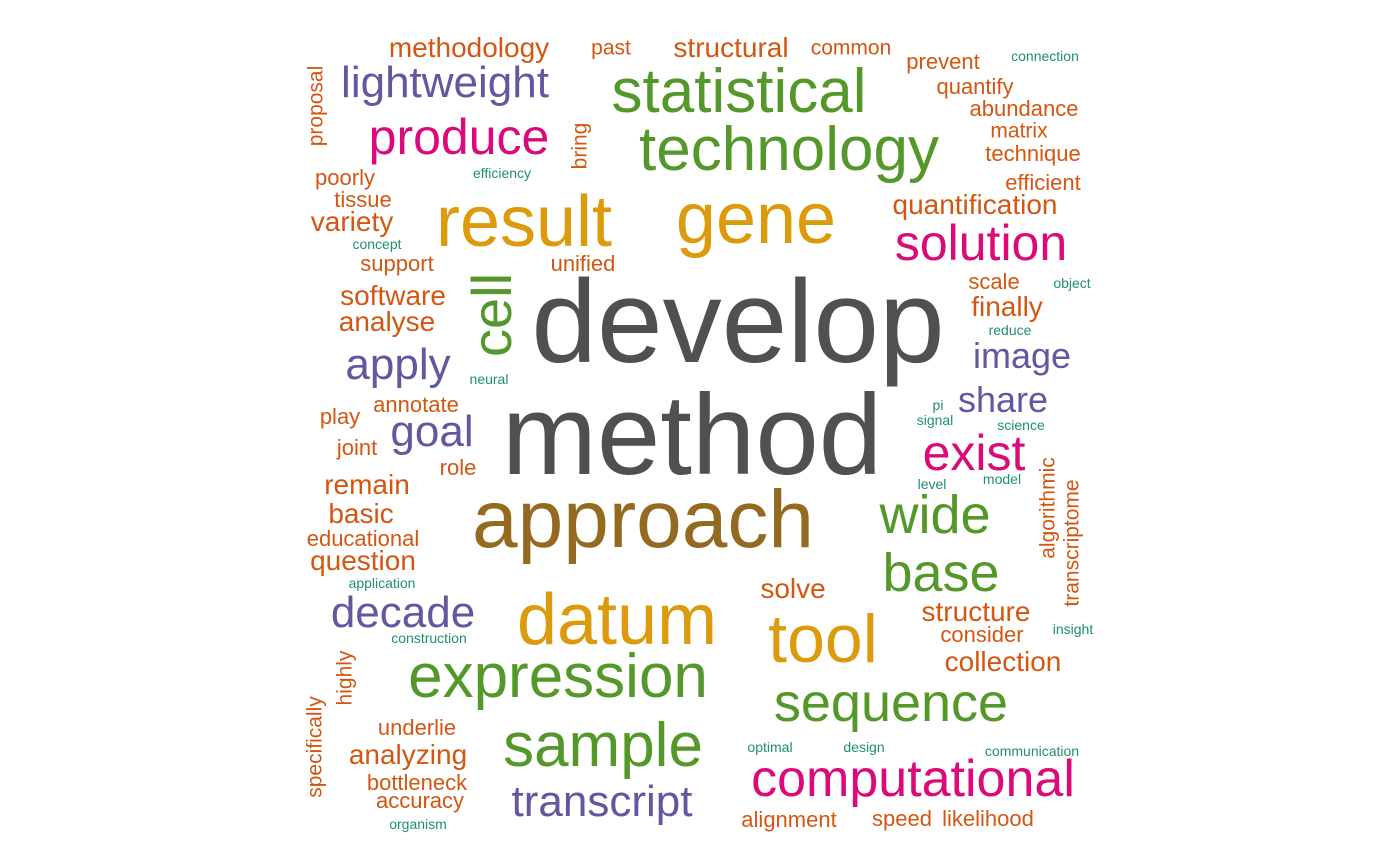 This screenshot has height=865, width=1400. I want to click on word-structural: structural, so click(731, 47).